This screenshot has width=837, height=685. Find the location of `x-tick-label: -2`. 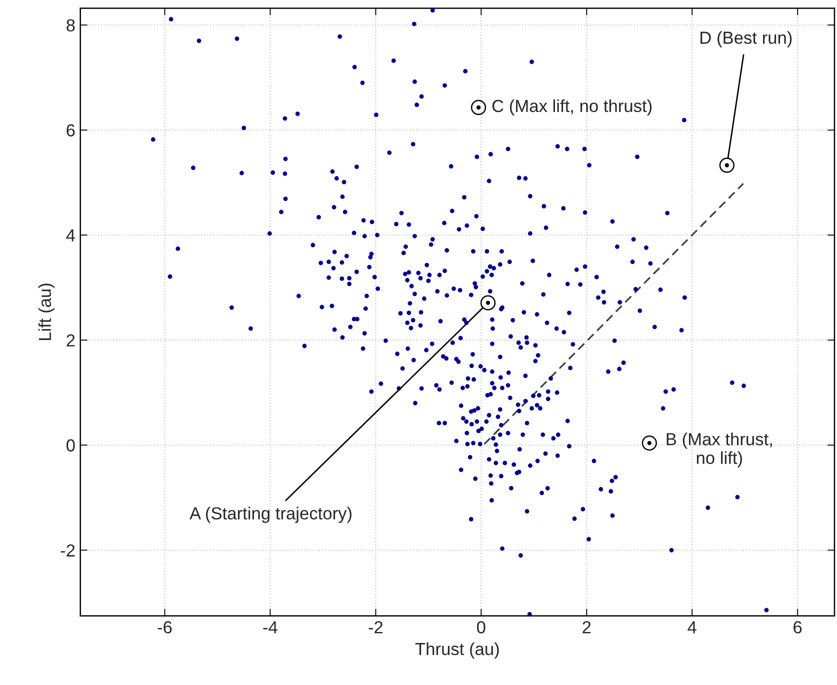

x-tick-label: -2 is located at coordinates (375, 627).